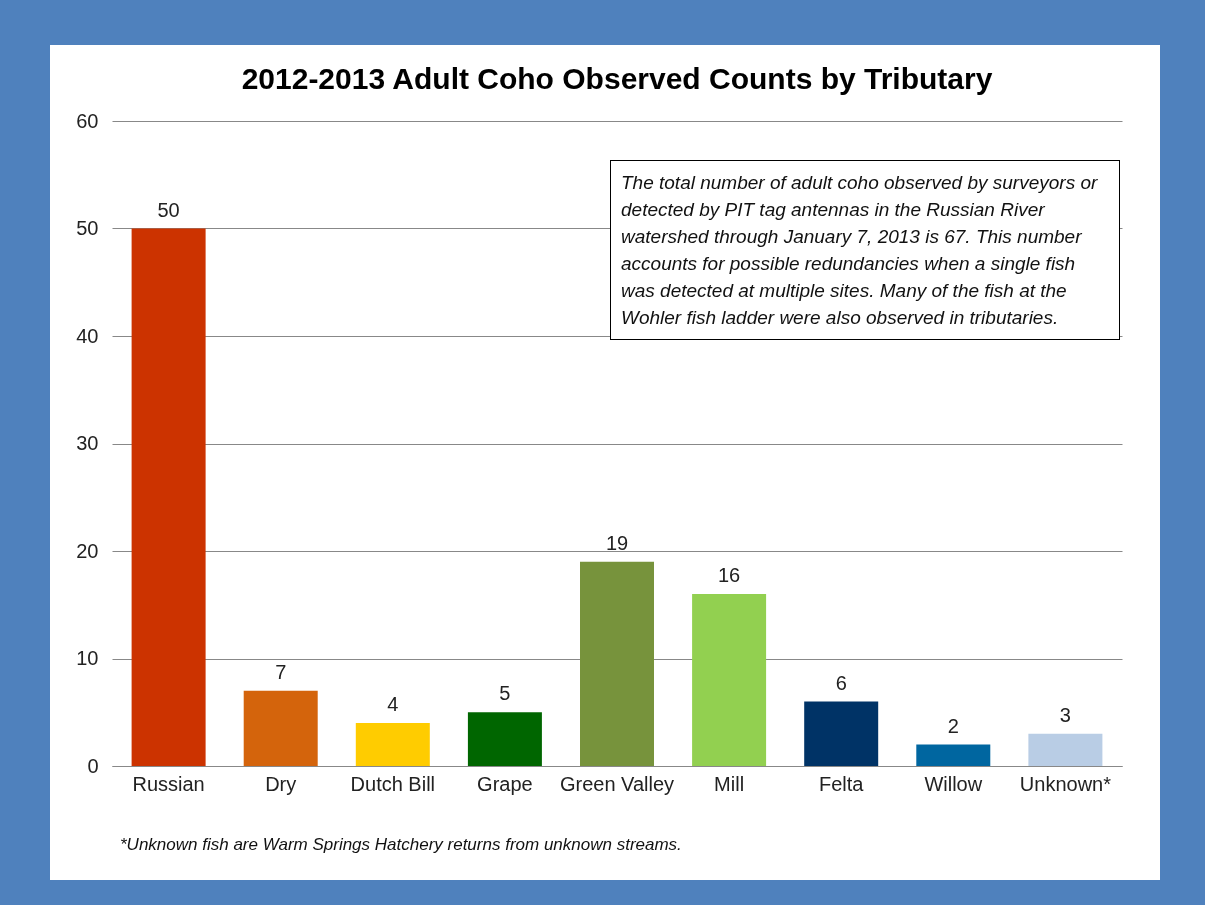 The image size is (1205, 905). What do you see at coordinates (953, 725) in the screenshot?
I see `data-label: 2` at bounding box center [953, 725].